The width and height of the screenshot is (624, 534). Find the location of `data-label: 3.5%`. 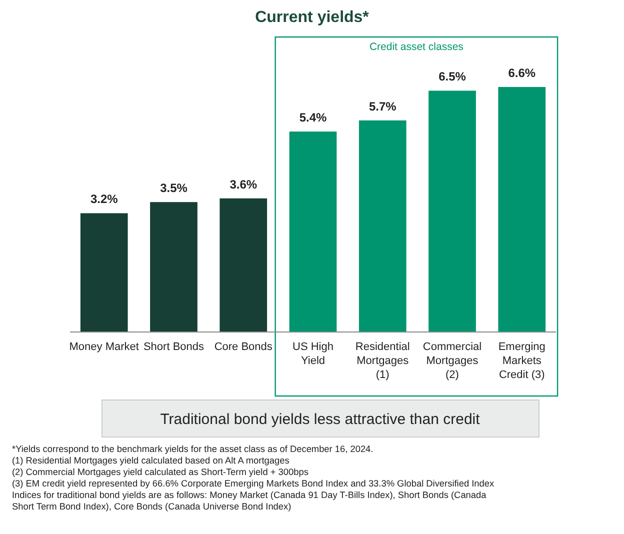

data-label: 3.5% is located at coordinates (174, 188).